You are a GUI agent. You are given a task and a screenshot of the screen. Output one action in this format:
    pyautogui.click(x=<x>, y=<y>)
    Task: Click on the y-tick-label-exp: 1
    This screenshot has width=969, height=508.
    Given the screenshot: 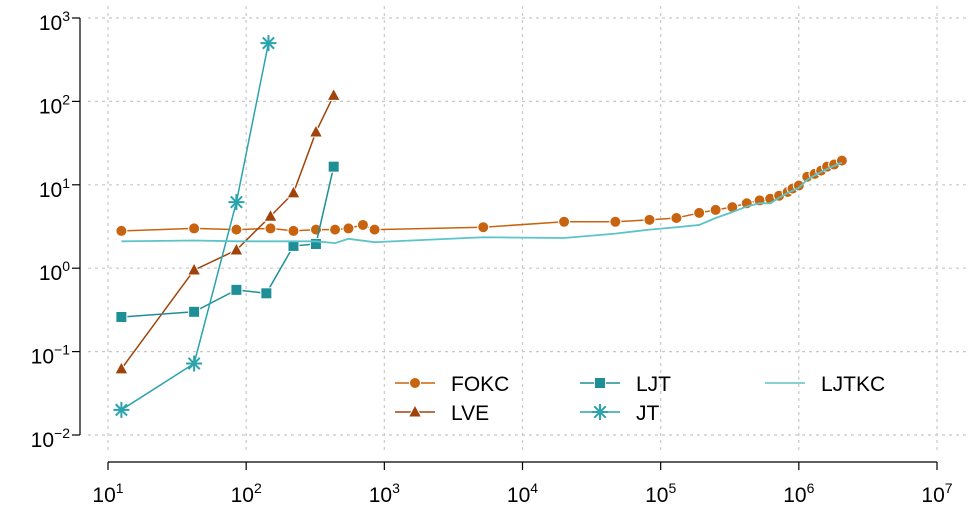 What is the action you would take?
    pyautogui.click(x=66, y=183)
    